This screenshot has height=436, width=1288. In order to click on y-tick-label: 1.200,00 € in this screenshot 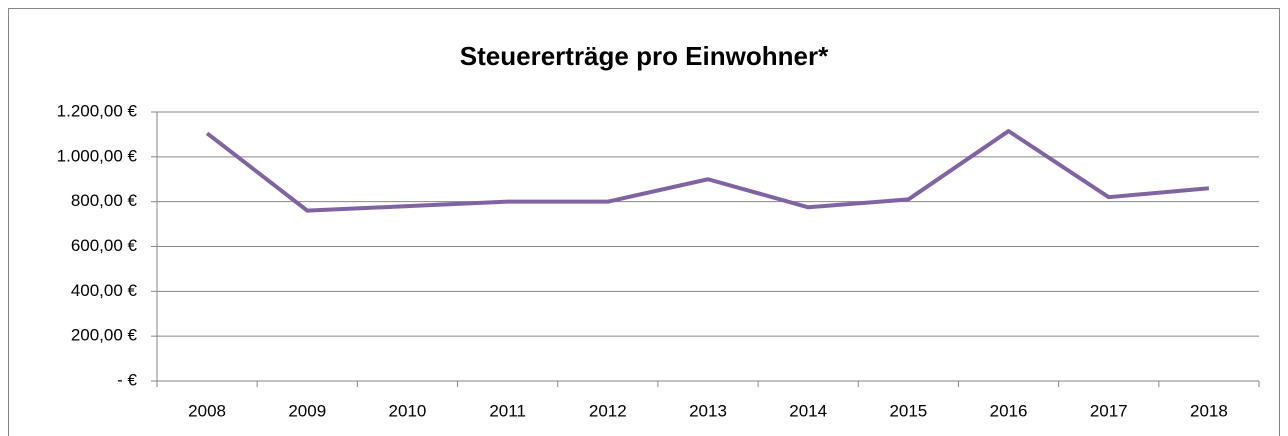, I will do `click(97, 110)`.